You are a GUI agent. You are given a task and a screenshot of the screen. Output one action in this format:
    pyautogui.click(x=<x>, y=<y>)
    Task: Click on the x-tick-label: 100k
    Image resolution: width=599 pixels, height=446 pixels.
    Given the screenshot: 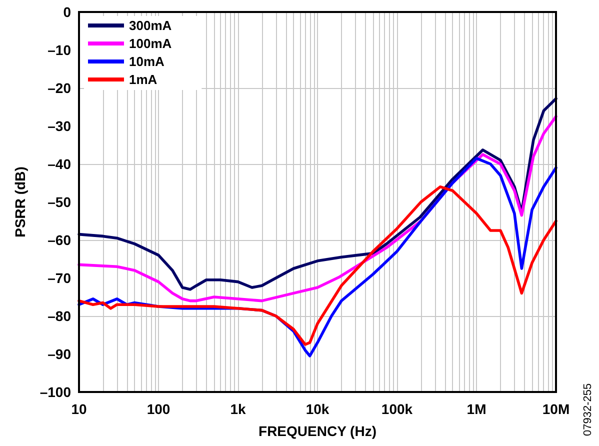 What is the action you would take?
    pyautogui.click(x=397, y=409)
    